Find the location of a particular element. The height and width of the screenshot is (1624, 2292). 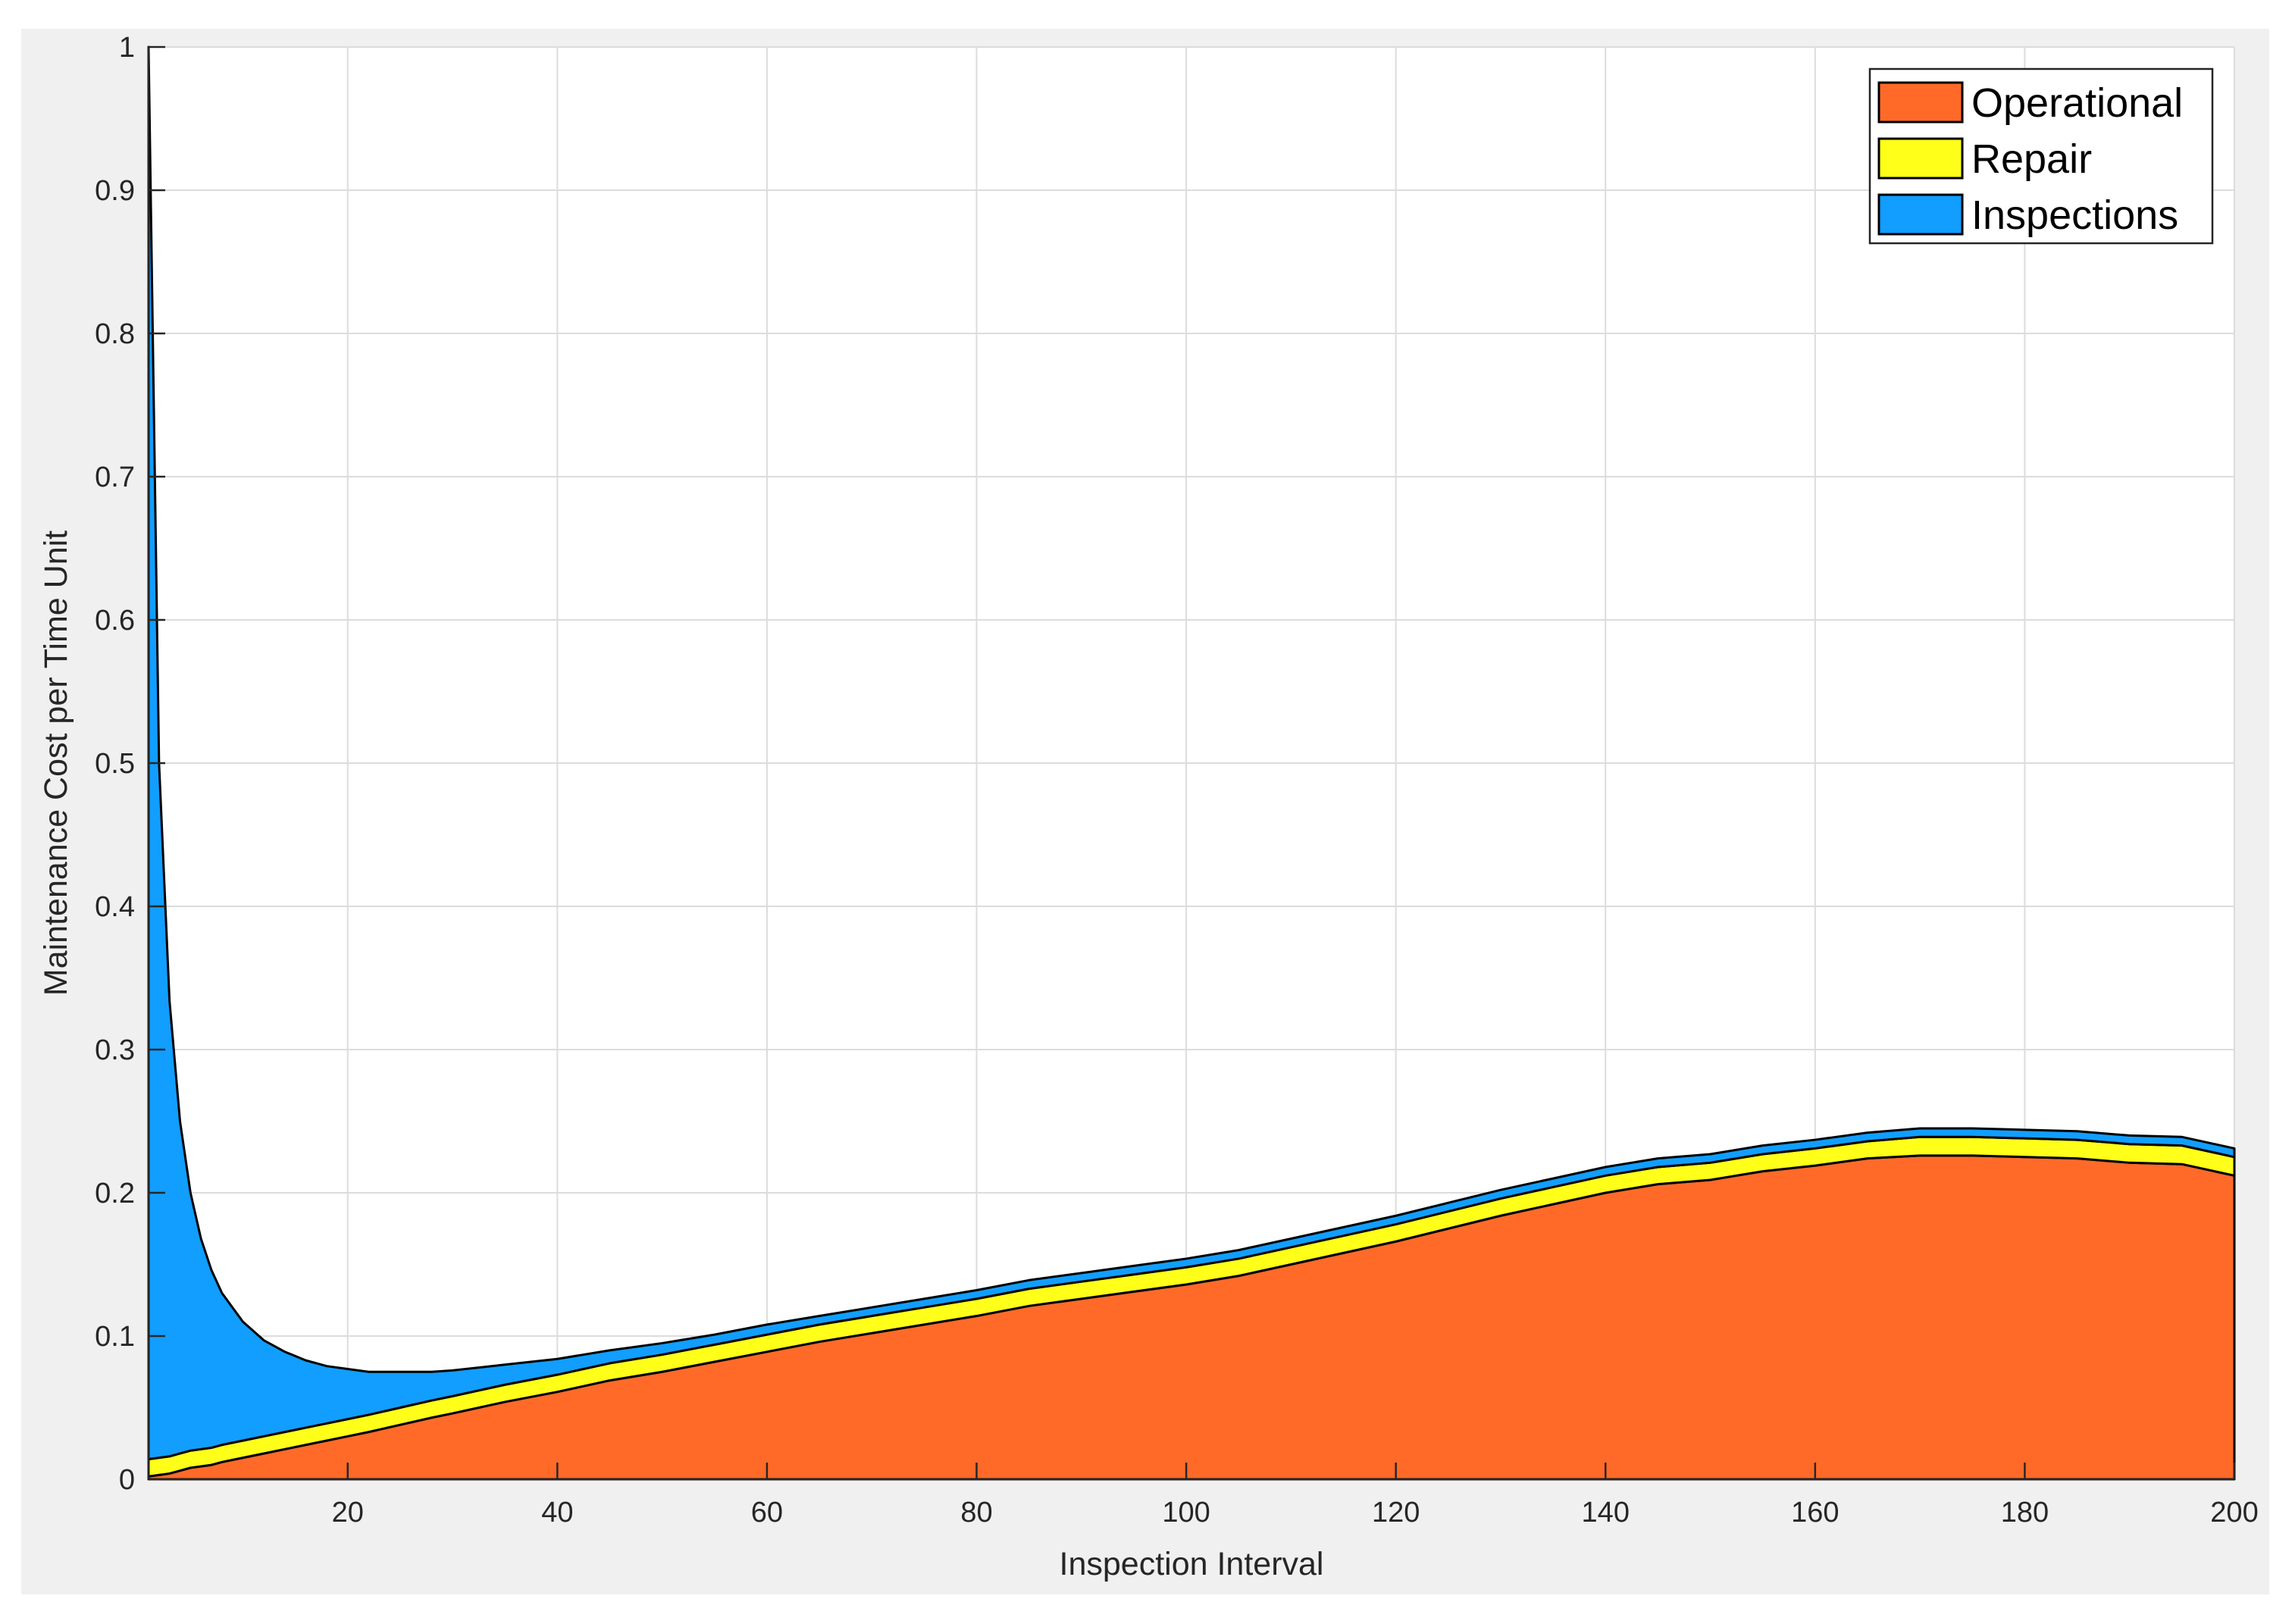

y-tick-label: 0 is located at coordinates (127, 1480).